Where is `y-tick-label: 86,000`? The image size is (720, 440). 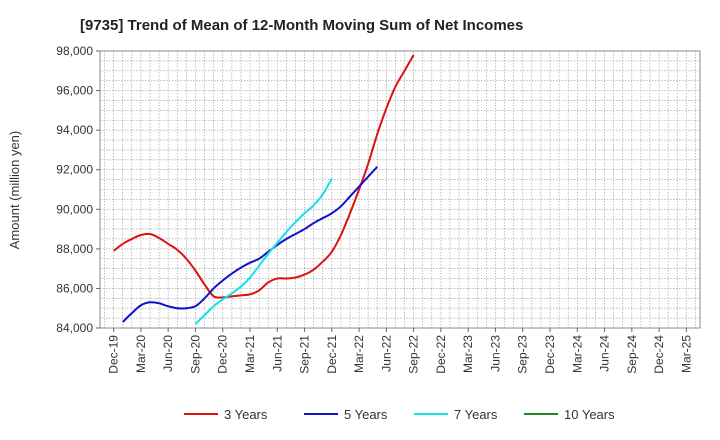 y-tick-label: 86,000 is located at coordinates (74, 288).